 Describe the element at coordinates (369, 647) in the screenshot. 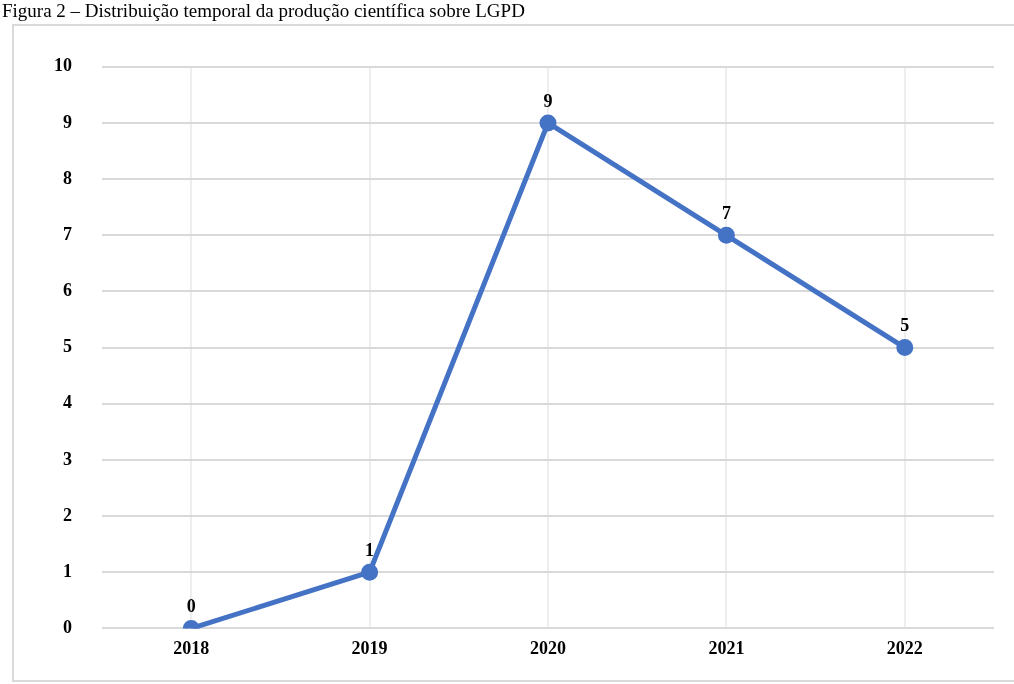

I see `x-tick-label: 2019` at that location.